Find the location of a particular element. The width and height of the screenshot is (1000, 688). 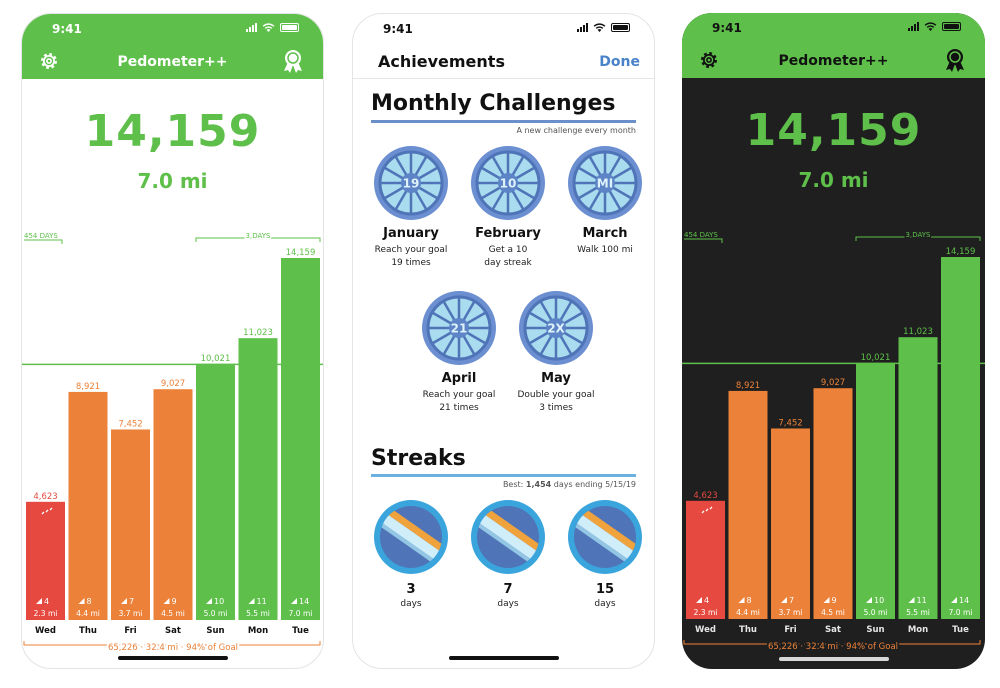

streak-label-right: 3 DAYS is located at coordinates (258, 236).